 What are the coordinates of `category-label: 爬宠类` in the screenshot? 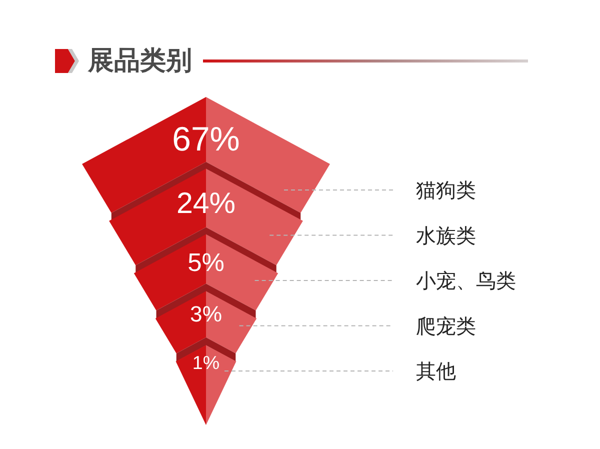 It's located at (446, 326).